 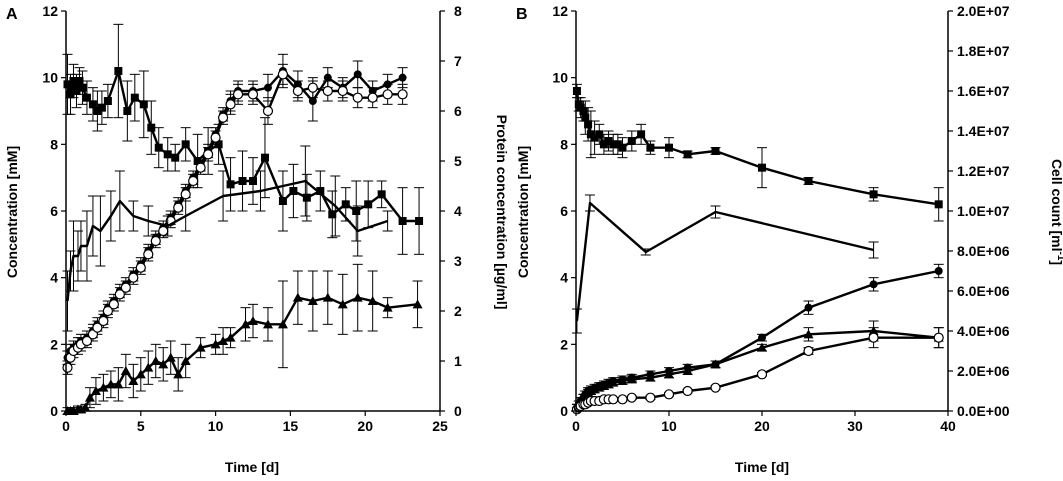 What do you see at coordinates (983, 11) in the screenshot?
I see `panel-b-y2-tick-label: 2.0E+07` at bounding box center [983, 11].